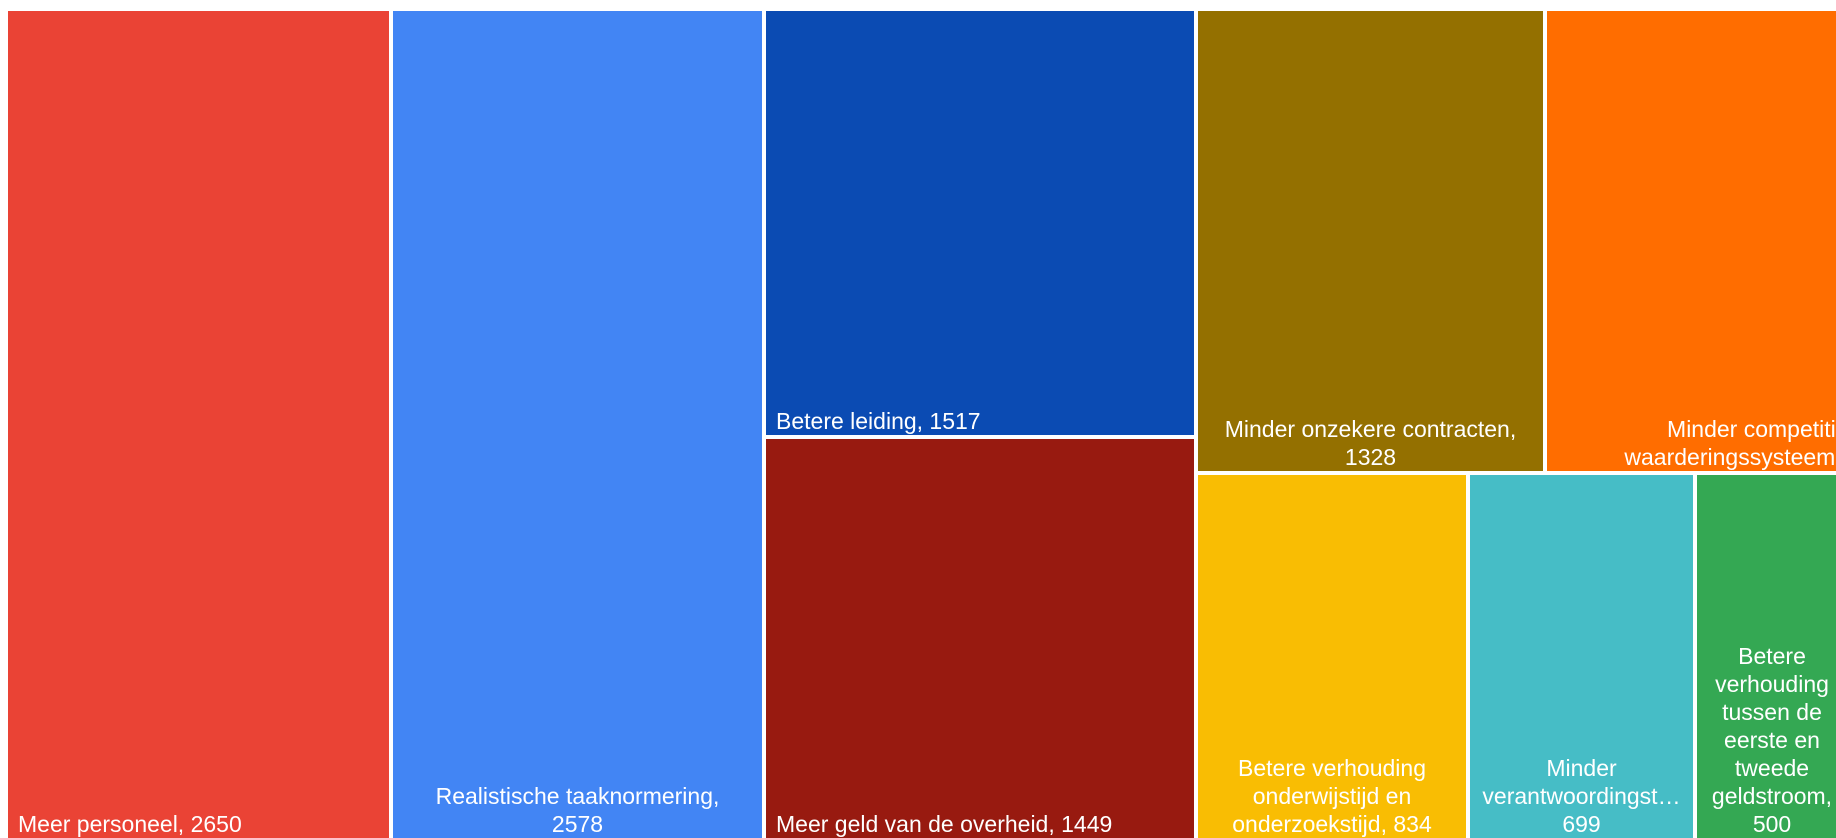 Image resolution: width=1836 pixels, height=838 pixels. Describe the element at coordinates (577, 824) in the screenshot. I see `treemap-label-line: 2578` at that location.